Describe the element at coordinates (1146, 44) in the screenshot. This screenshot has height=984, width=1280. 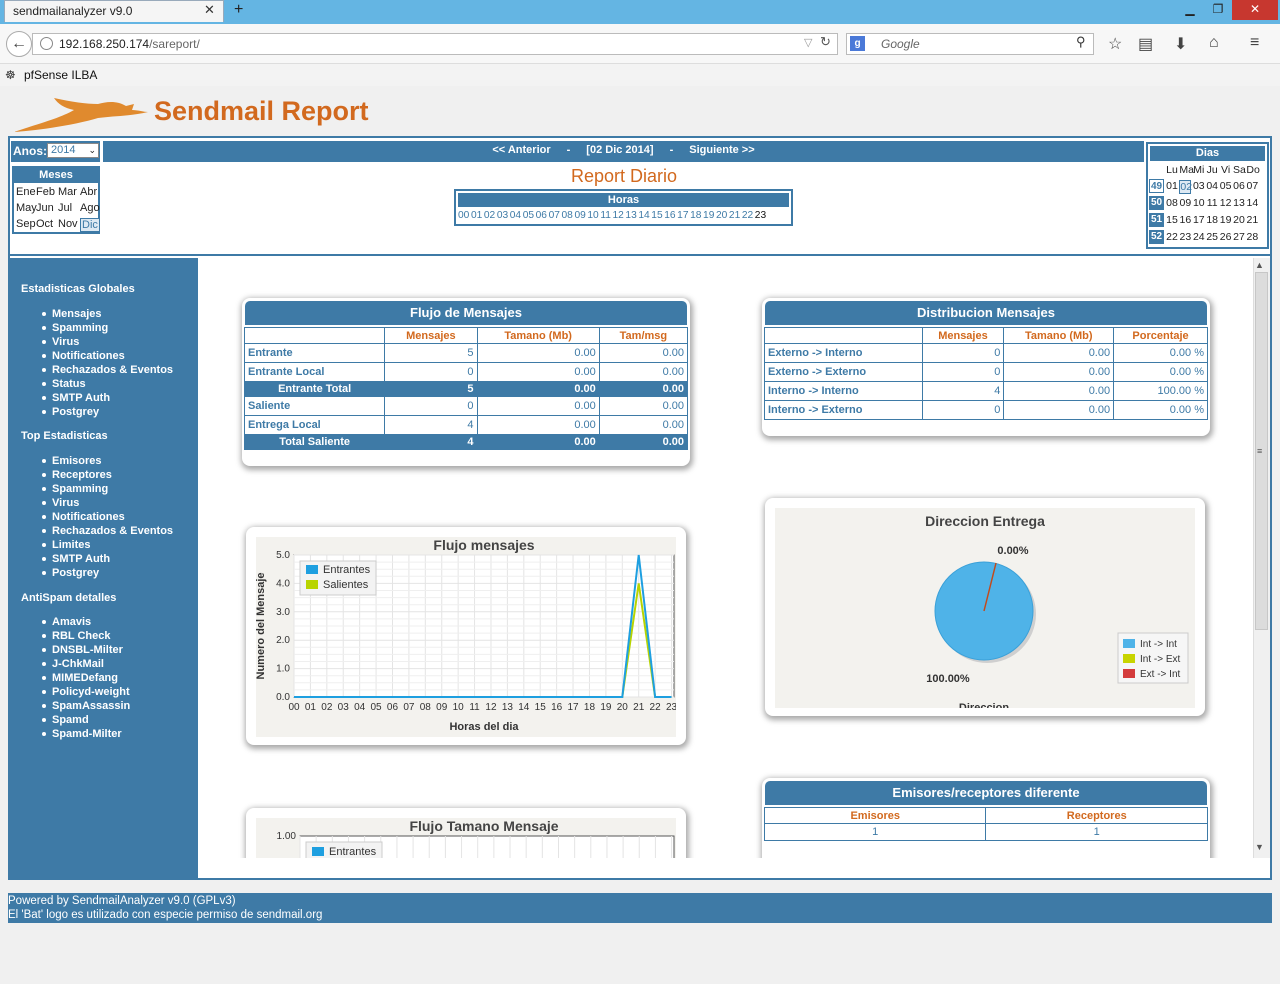
I see `reading-list-icon: ▤` at that location.